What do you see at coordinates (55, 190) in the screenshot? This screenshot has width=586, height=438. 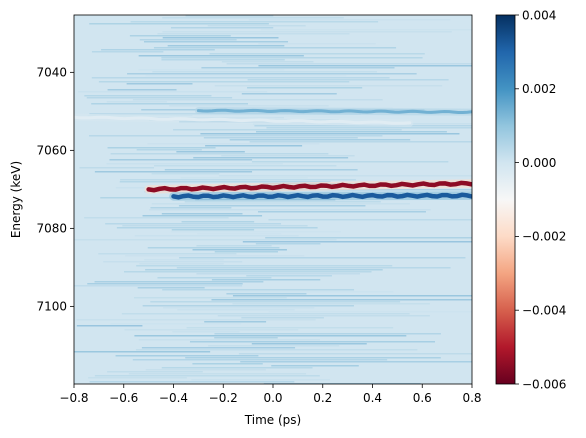 I see `y-axis-ticks: 7040 7060 7080 7100` at bounding box center [55, 190].